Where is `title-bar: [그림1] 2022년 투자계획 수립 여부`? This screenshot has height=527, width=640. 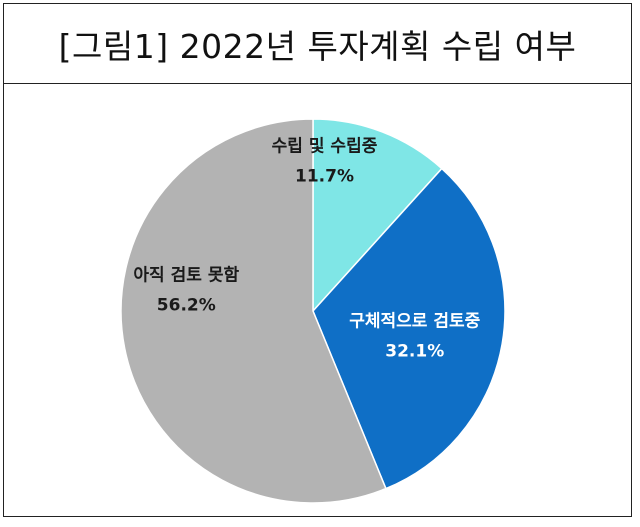
title-bar: [그림1] 2022년 투자계획 수립 여부 is located at coordinates (317, 44).